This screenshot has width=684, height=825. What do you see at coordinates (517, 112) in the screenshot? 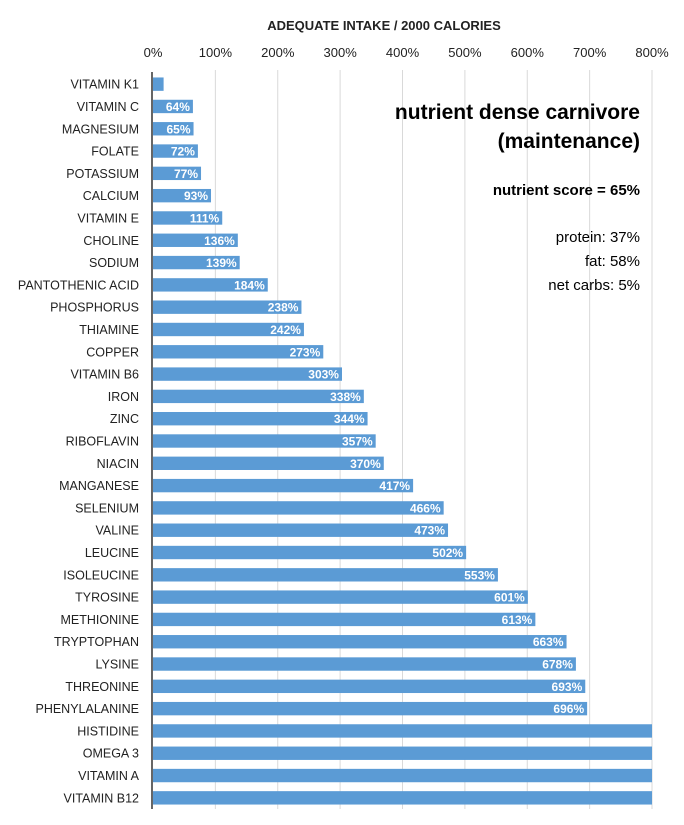
I see `annotation-title-line1: nutrient dense carnivore` at bounding box center [517, 112].